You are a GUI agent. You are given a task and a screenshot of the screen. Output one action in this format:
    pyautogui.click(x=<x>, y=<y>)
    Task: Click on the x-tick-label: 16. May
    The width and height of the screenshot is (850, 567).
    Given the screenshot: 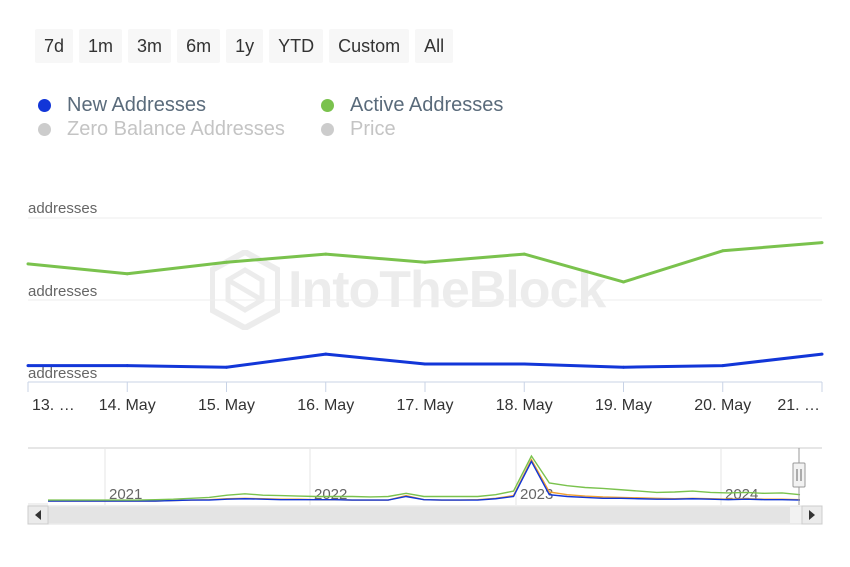 What is the action you would take?
    pyautogui.click(x=325, y=405)
    